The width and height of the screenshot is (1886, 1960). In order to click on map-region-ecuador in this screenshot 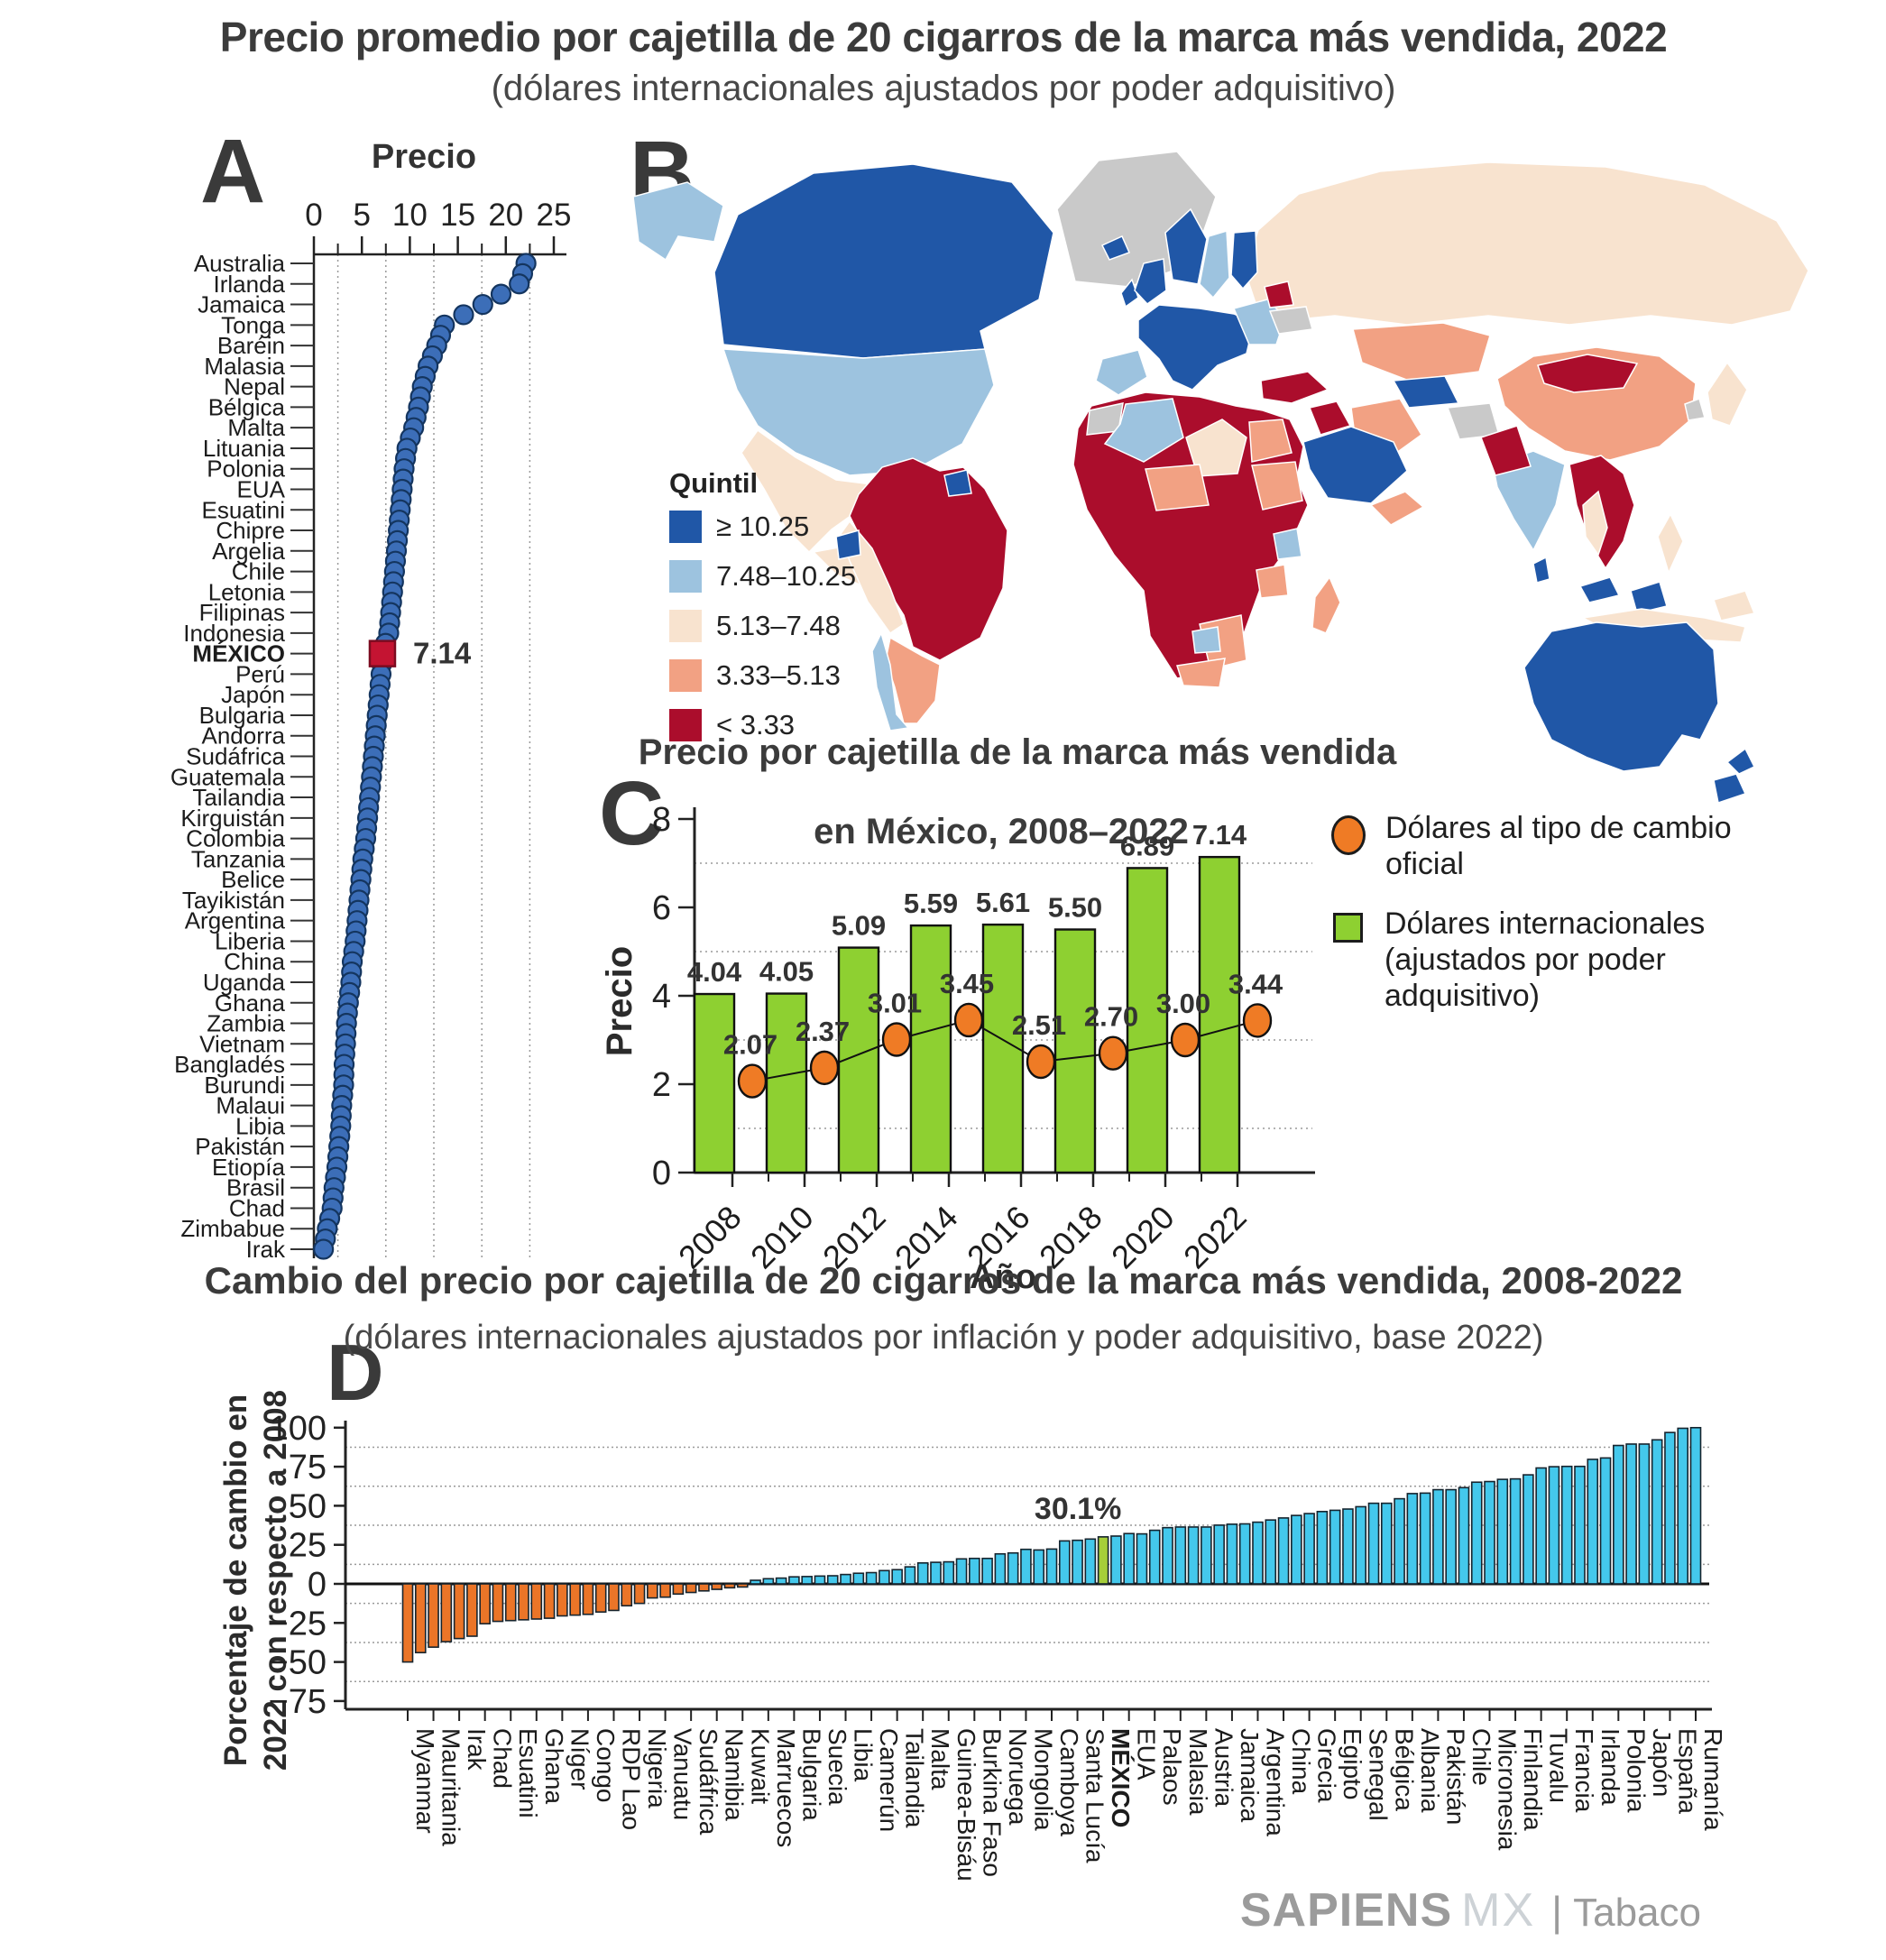, I will do `click(848, 544)`.